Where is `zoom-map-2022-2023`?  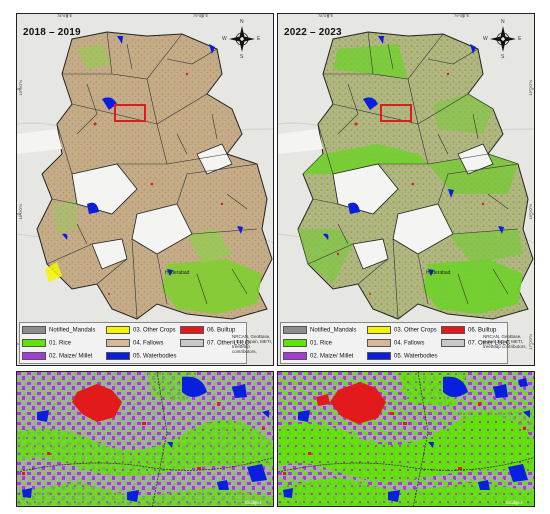
zoom-map-2022-2023 is located at coordinates (406, 439).